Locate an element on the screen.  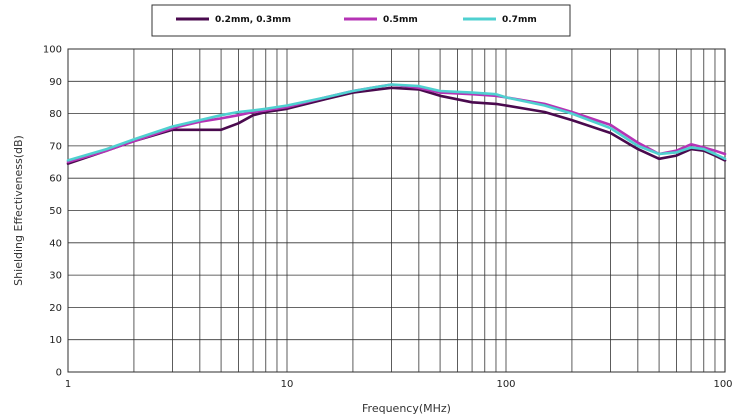
x-tick-labels: 1 10 100 100 is located at coordinates (399, 384).